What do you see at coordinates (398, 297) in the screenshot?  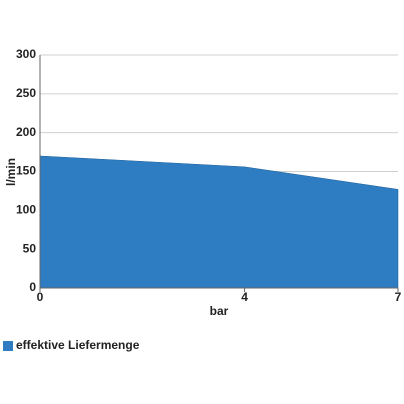 I see `x-tick-label: 7` at bounding box center [398, 297].